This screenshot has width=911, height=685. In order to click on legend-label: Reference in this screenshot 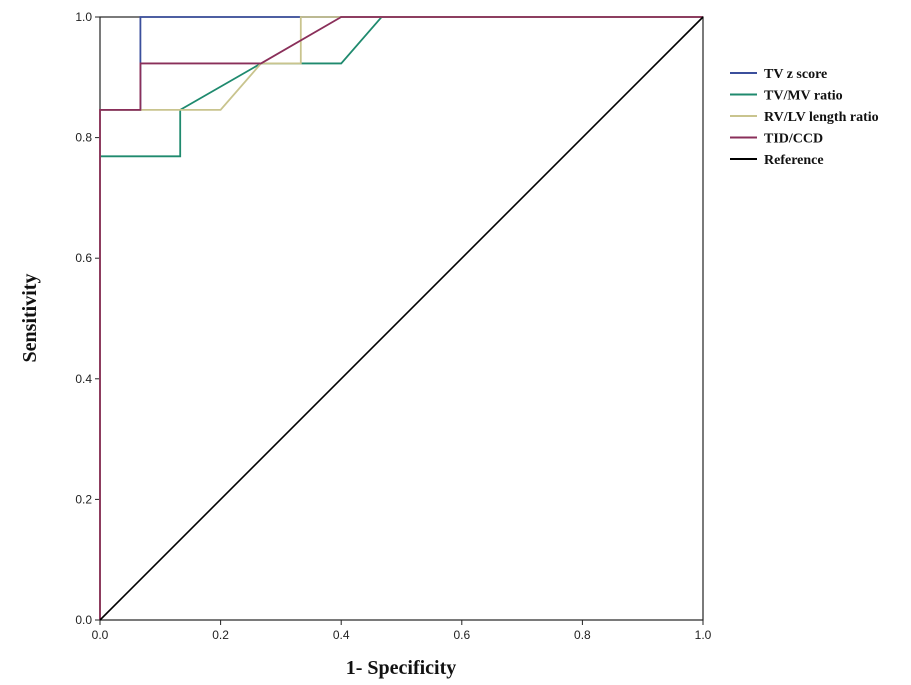, I will do `click(794, 160)`.